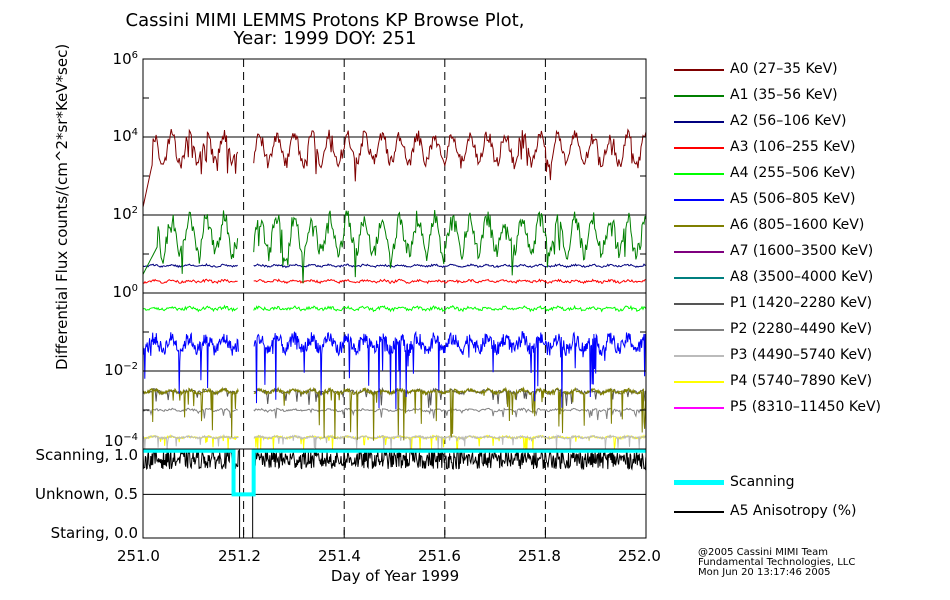  I want to click on y-tick-label: 104, so click(125, 136).